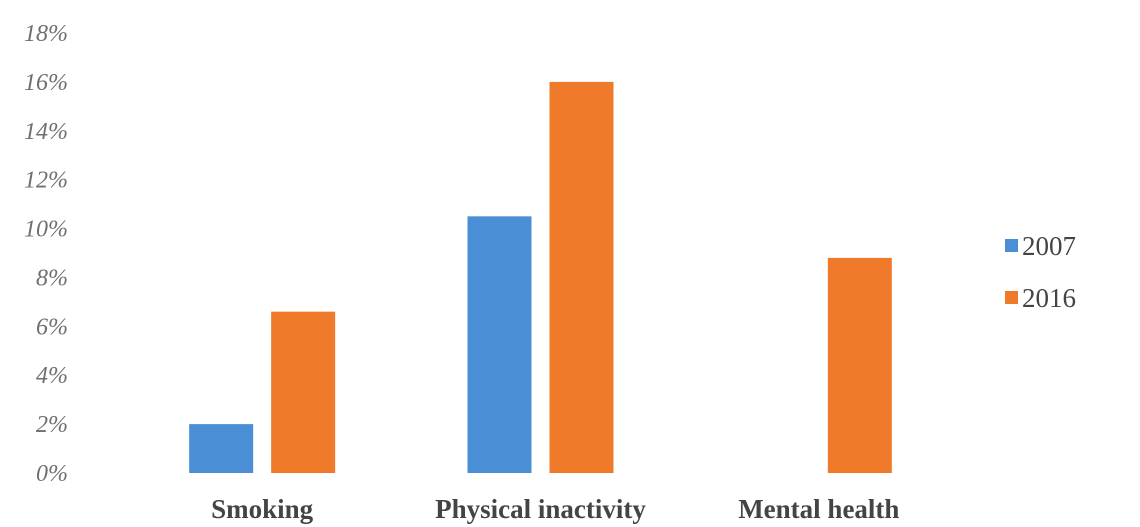 The height and width of the screenshot is (527, 1140). What do you see at coordinates (499, 345) in the screenshot?
I see `bar-2007-physical-inactivity` at bounding box center [499, 345].